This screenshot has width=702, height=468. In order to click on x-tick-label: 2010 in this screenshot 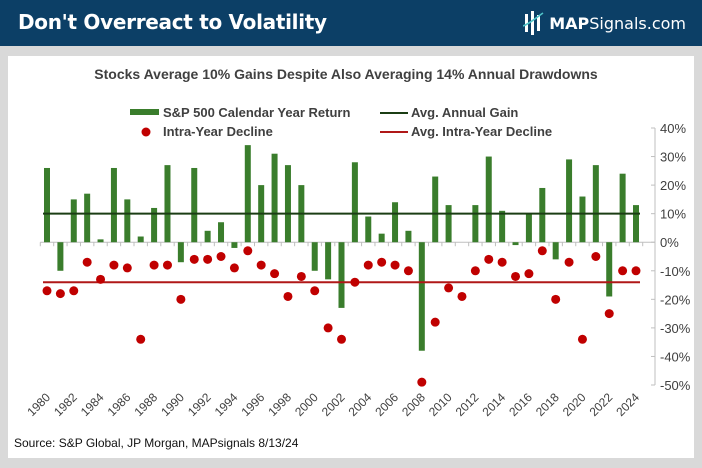, I will do `click(440, 404)`.